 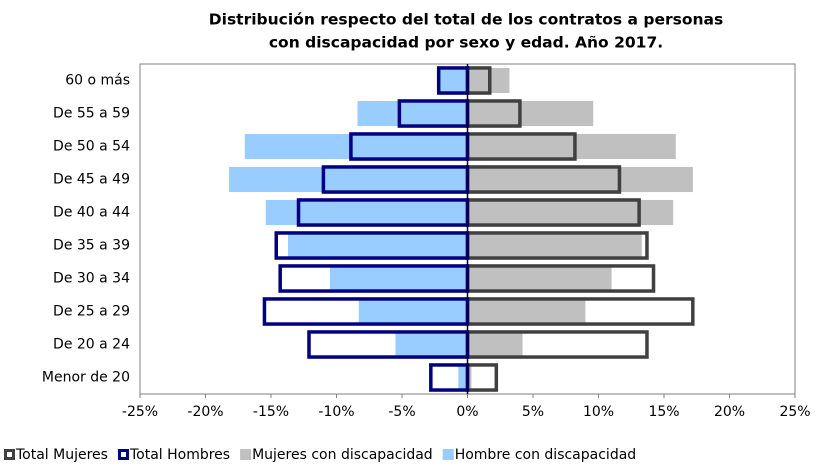 I want to click on y-tick-label: De 45 a 49, so click(x=91, y=180).